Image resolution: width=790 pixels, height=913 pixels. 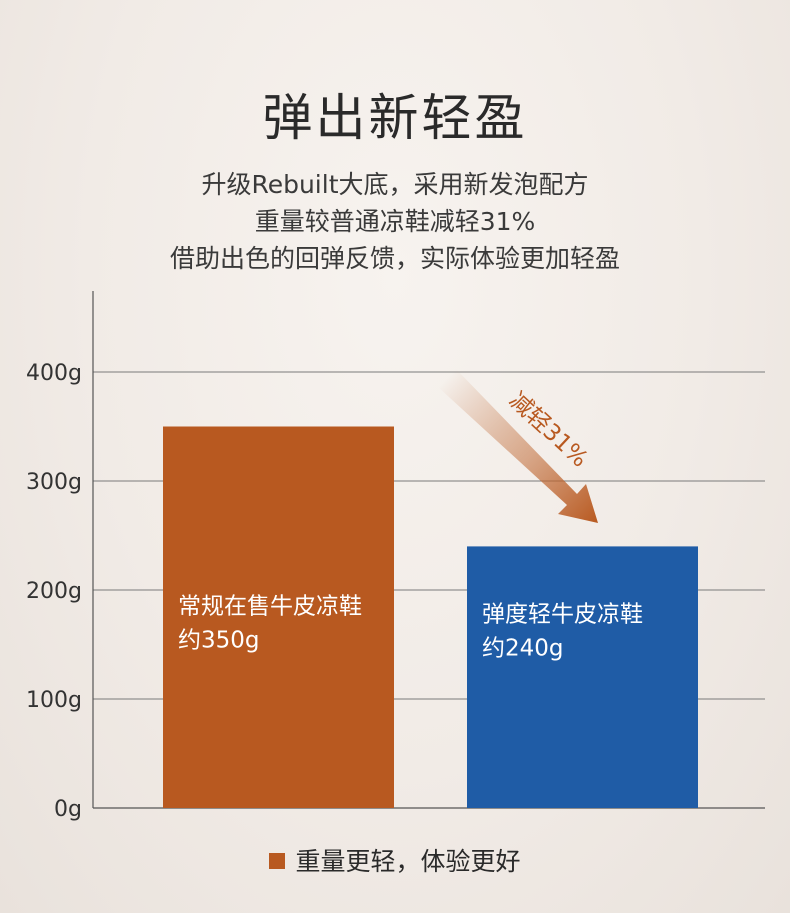 What do you see at coordinates (270, 607) in the screenshot?
I see `bar-category-label: 常规在售牛皮凉鞋` at bounding box center [270, 607].